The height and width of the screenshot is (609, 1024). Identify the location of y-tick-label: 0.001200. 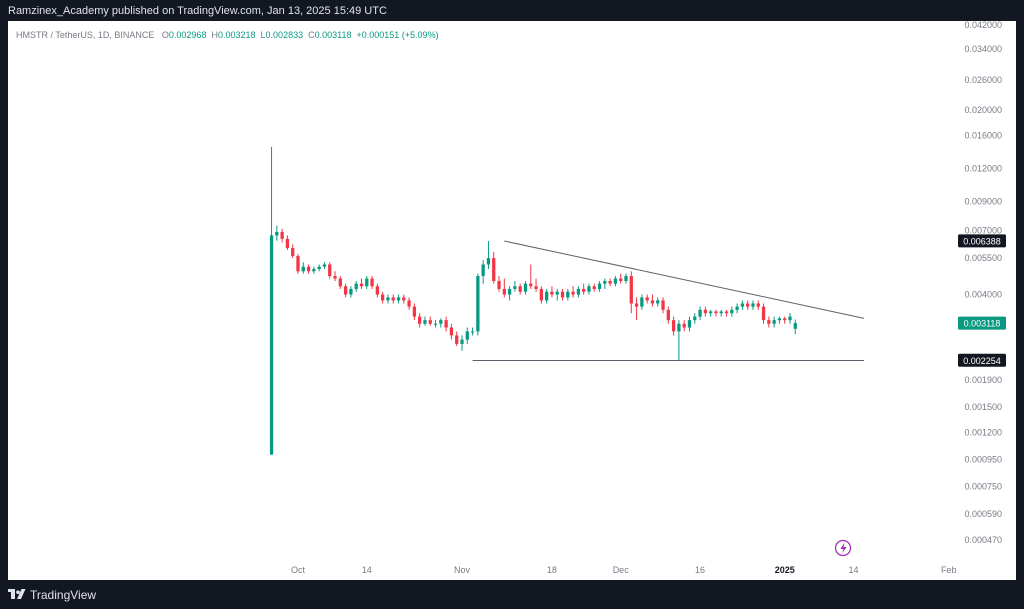
(983, 433).